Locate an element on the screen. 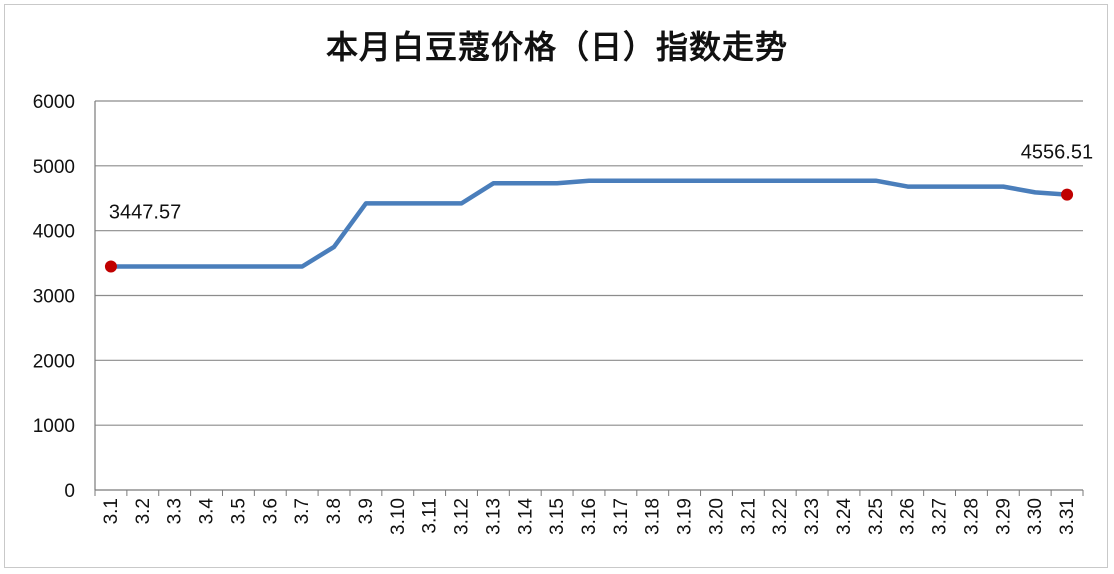  data-label: 4556.51 is located at coordinates (1057, 153).